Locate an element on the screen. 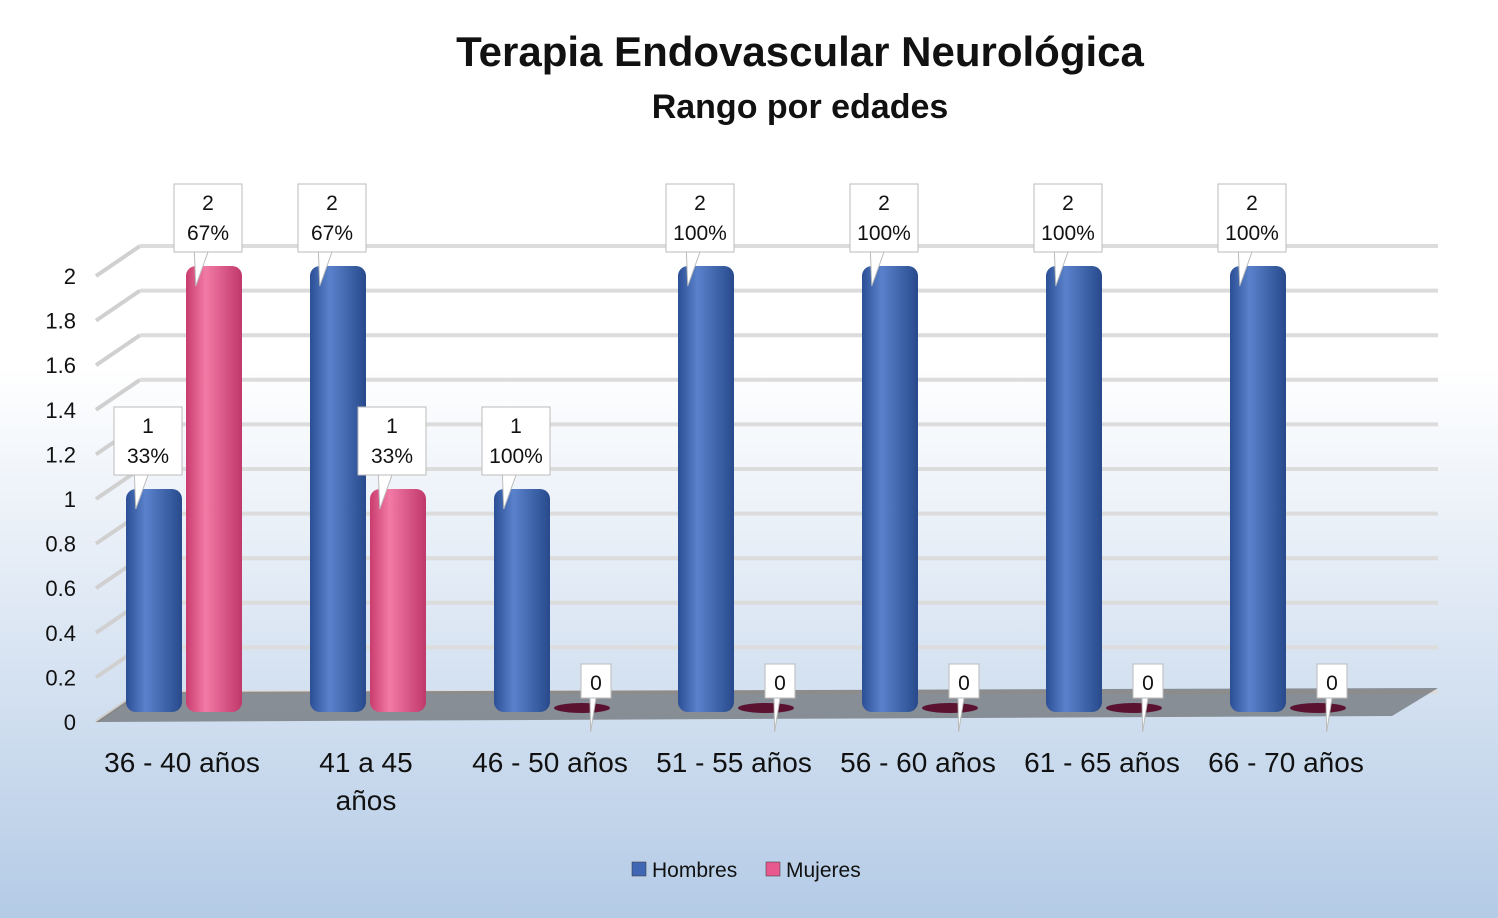  x-tick-label-line: 66 - 70 años is located at coordinates (1286, 762).